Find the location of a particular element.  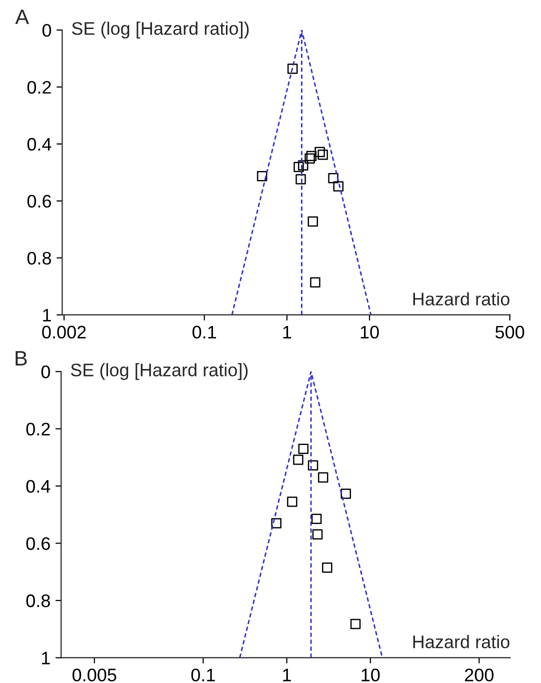

x-tick-label: 0.002 is located at coordinates (64, 332).